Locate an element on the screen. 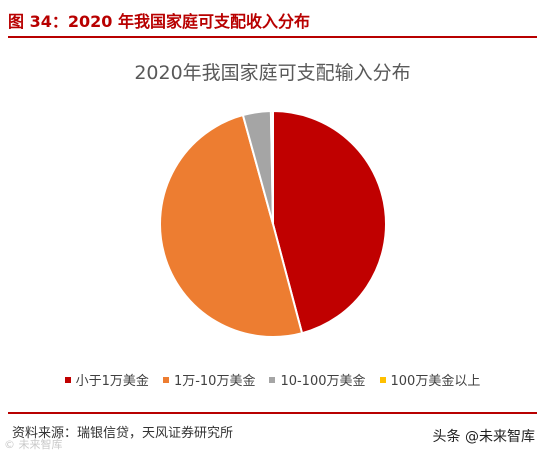 This screenshot has height=455, width=545. pie-slice-10k-100k is located at coordinates (231, 225).